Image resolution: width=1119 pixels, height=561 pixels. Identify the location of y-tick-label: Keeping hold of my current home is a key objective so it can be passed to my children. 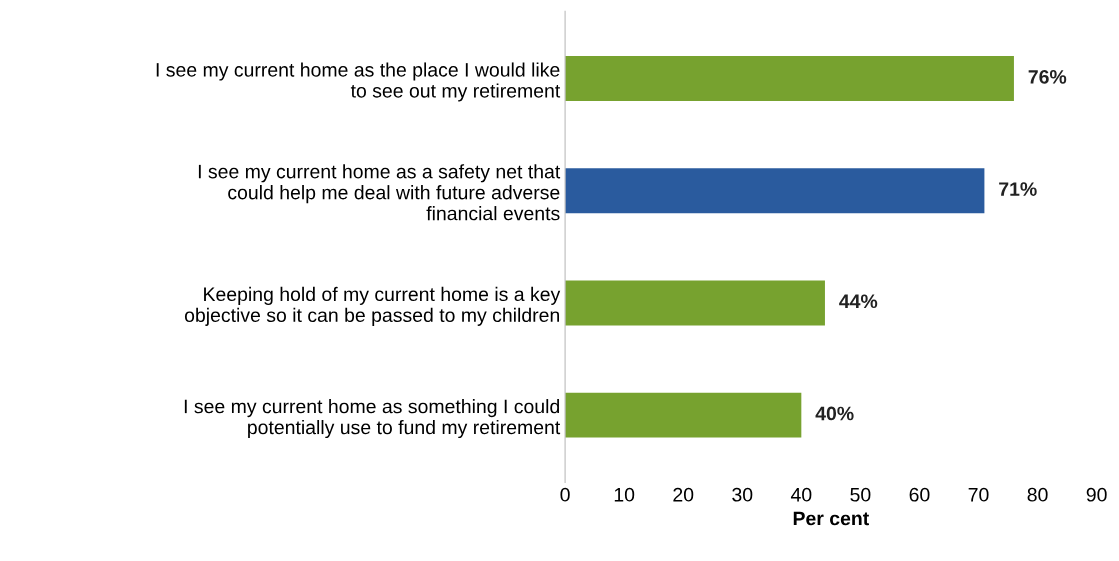
(372, 306).